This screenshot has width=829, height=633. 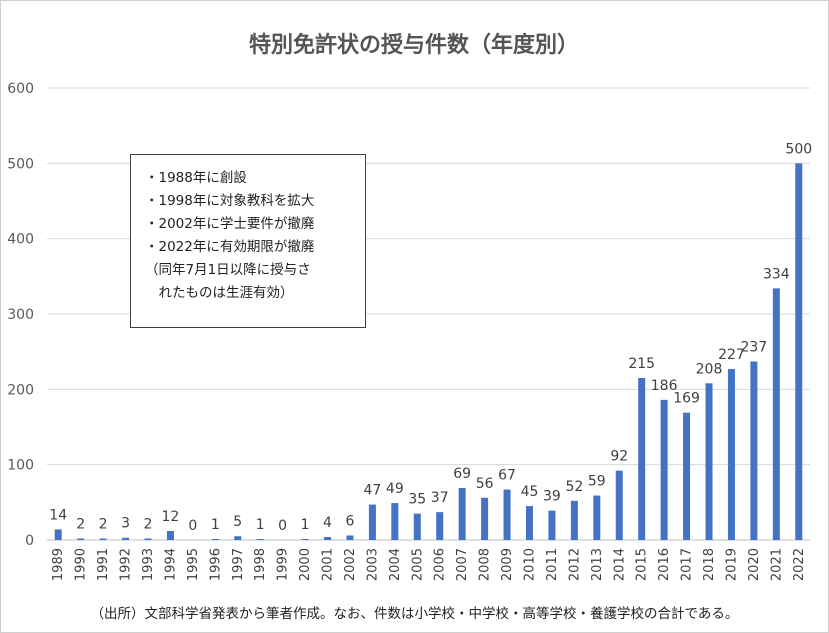 I want to click on bar-2000, so click(x=305, y=539).